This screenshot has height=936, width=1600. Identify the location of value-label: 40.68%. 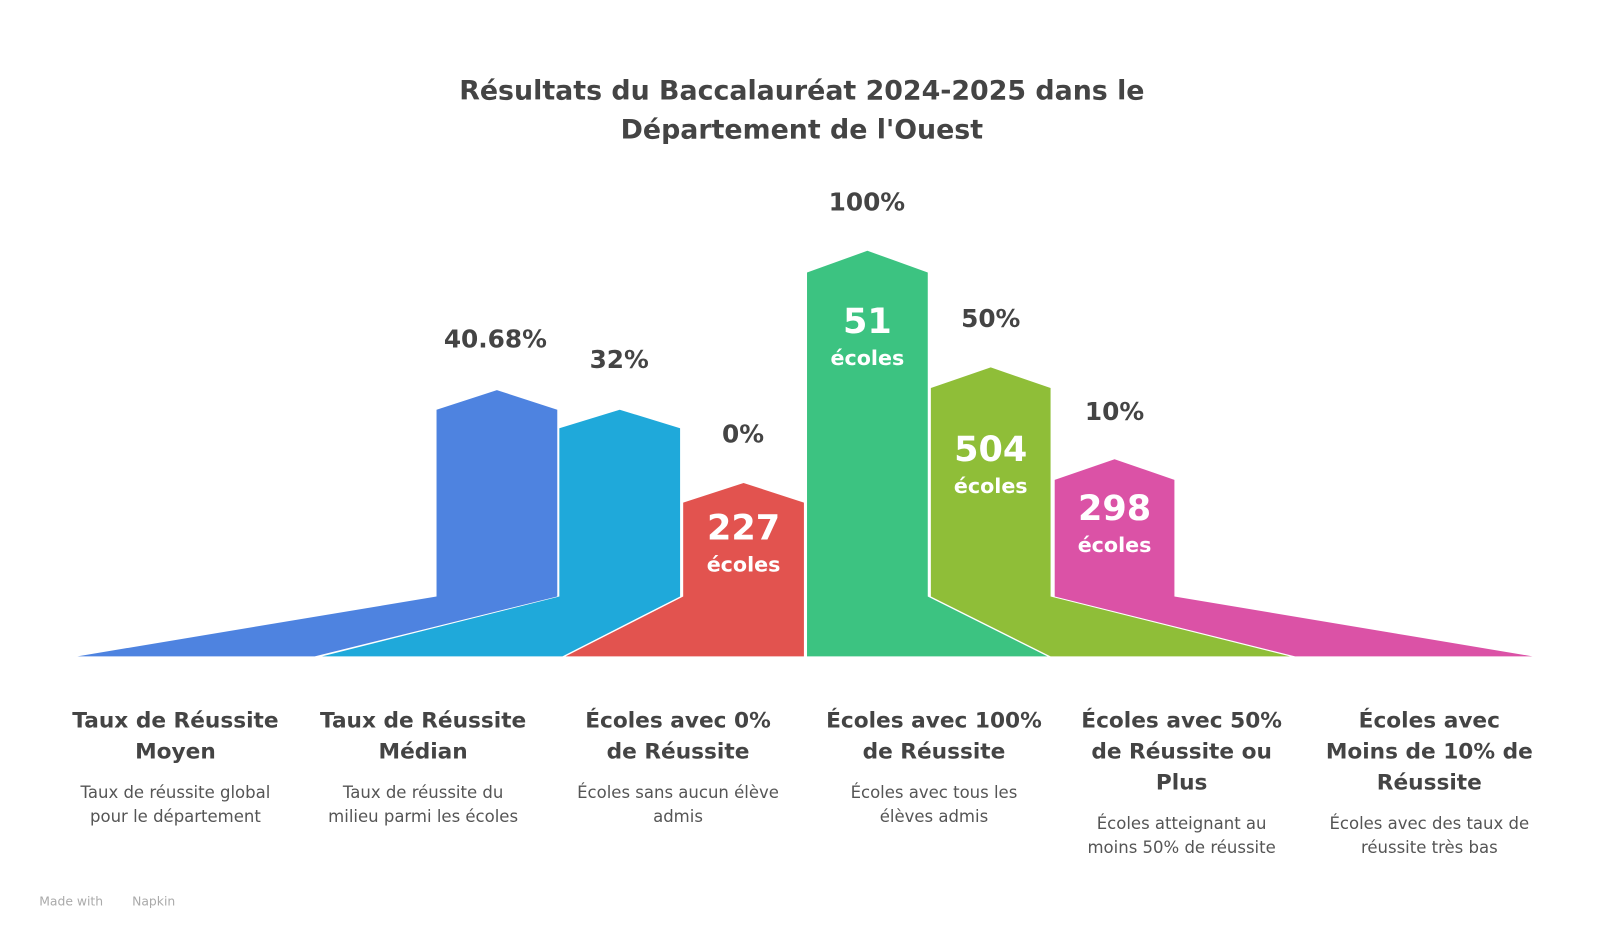
(495, 339).